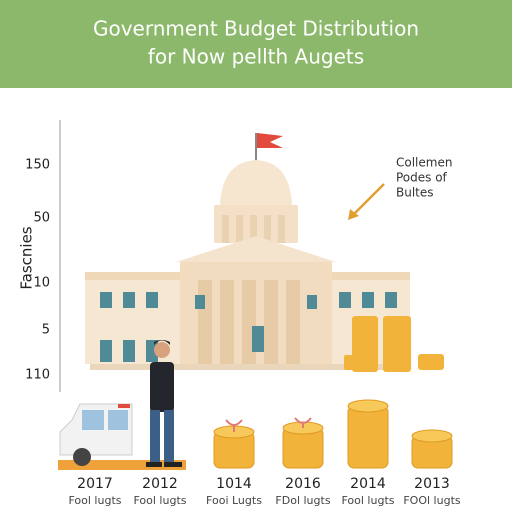  What do you see at coordinates (422, 178) in the screenshot?
I see `annotation-line: Podes of` at bounding box center [422, 178].